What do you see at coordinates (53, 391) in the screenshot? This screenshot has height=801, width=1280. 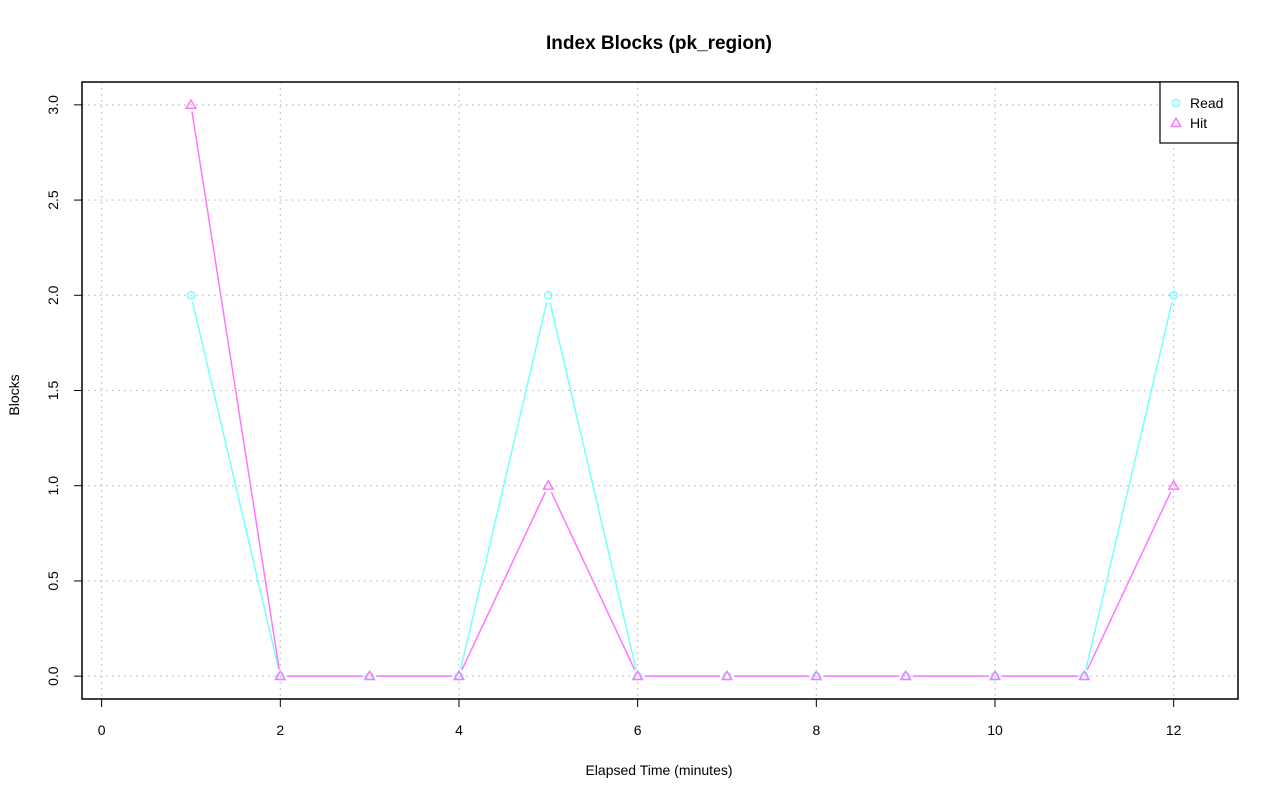 I see `y-tick-label: 1.5` at bounding box center [53, 391].